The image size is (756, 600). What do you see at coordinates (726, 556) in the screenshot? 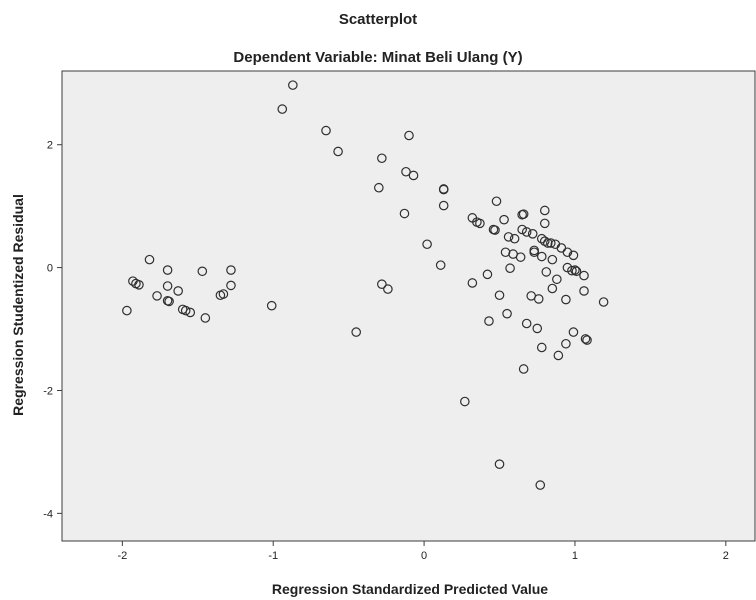
I see `x-tick-label: 2` at bounding box center [726, 556].